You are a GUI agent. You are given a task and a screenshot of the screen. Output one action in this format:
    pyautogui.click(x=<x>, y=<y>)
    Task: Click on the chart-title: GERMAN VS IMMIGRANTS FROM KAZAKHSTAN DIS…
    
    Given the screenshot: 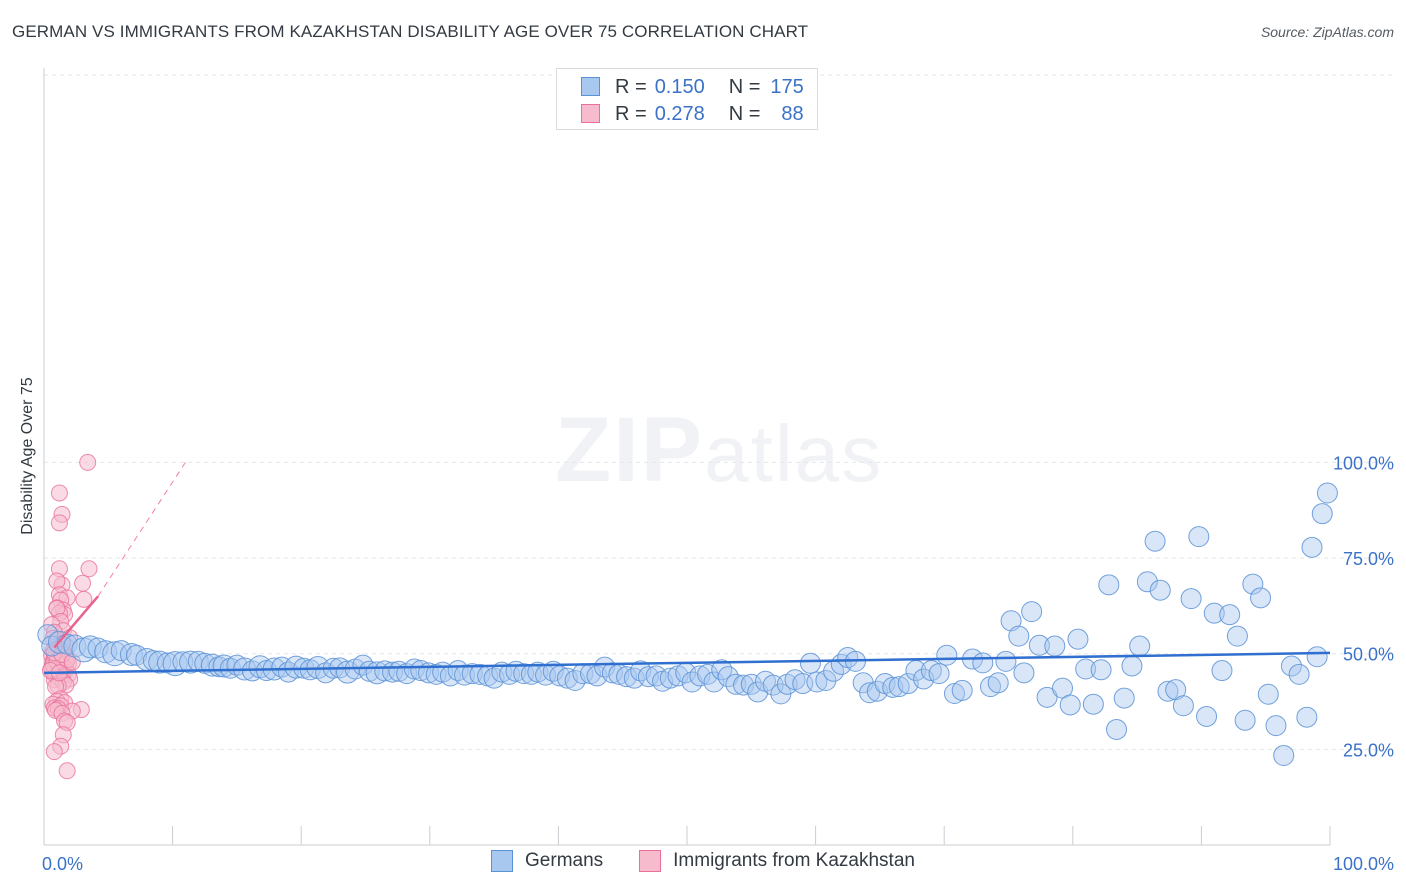 What is the action you would take?
    pyautogui.click(x=410, y=31)
    